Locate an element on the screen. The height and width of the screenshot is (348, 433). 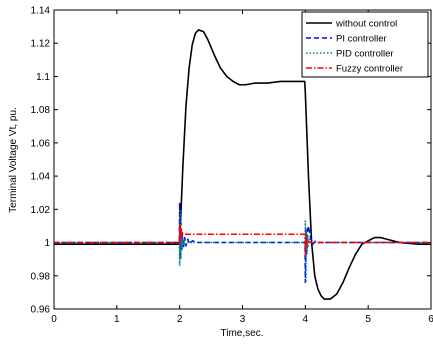
series-line-fuzzy-controller is located at coordinates (242, 238).